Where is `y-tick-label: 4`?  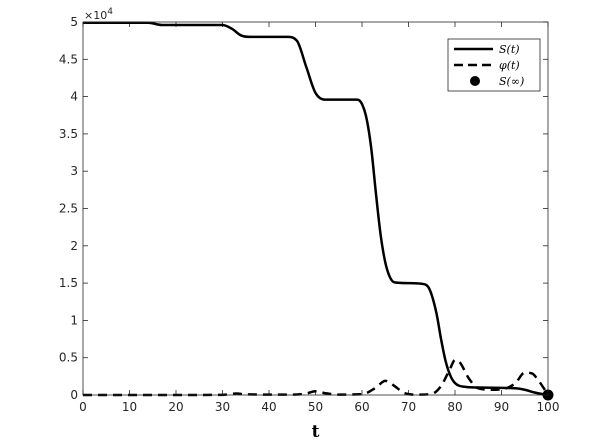
y-tick-label: 4 is located at coordinates (74, 97).